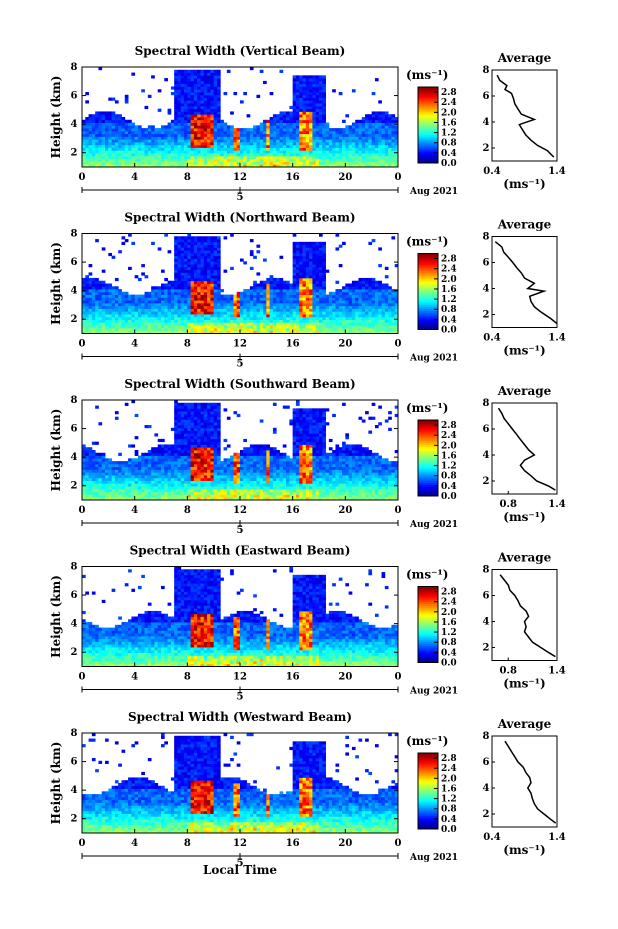 The image size is (618, 929). Describe the element at coordinates (486, 481) in the screenshot. I see `average-y-tick-label: 2` at that location.